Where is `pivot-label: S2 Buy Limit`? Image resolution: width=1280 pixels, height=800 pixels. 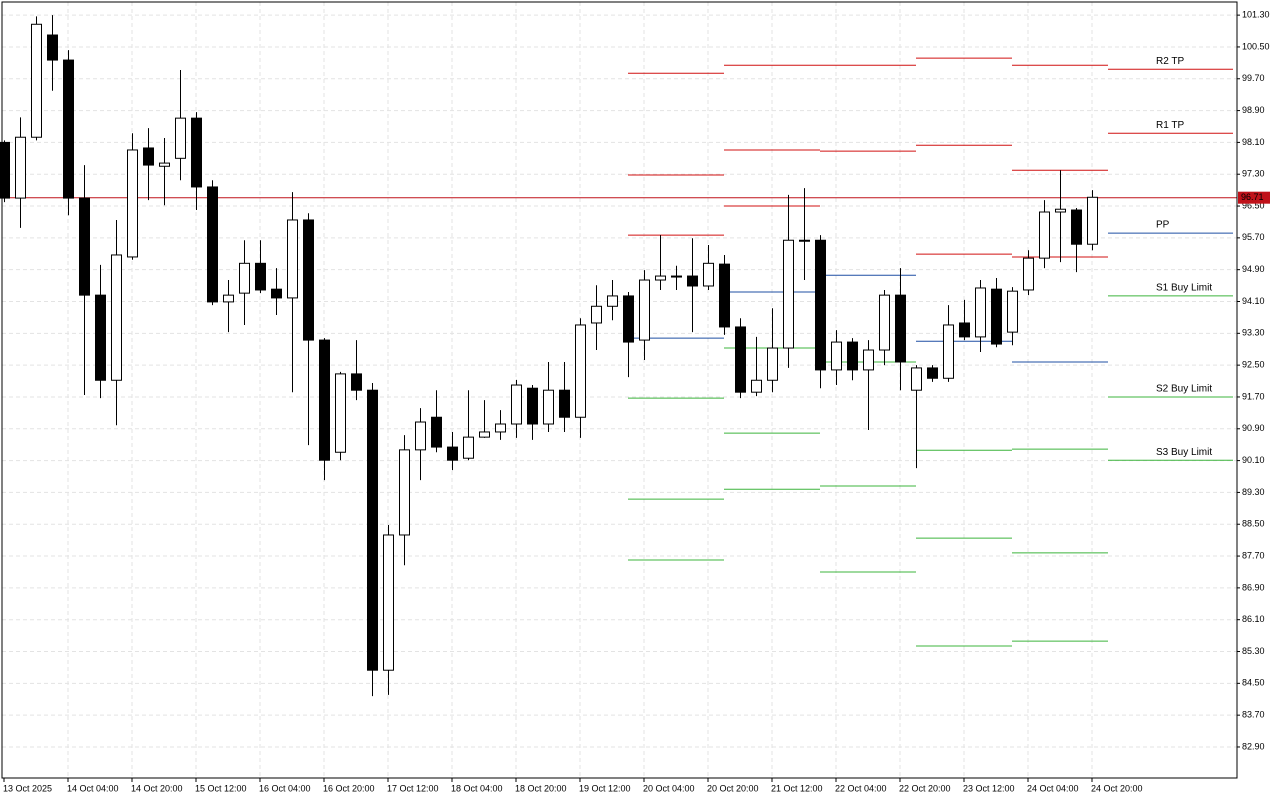
pivot-label: S2 Buy Limit is located at coordinates (1184, 389).